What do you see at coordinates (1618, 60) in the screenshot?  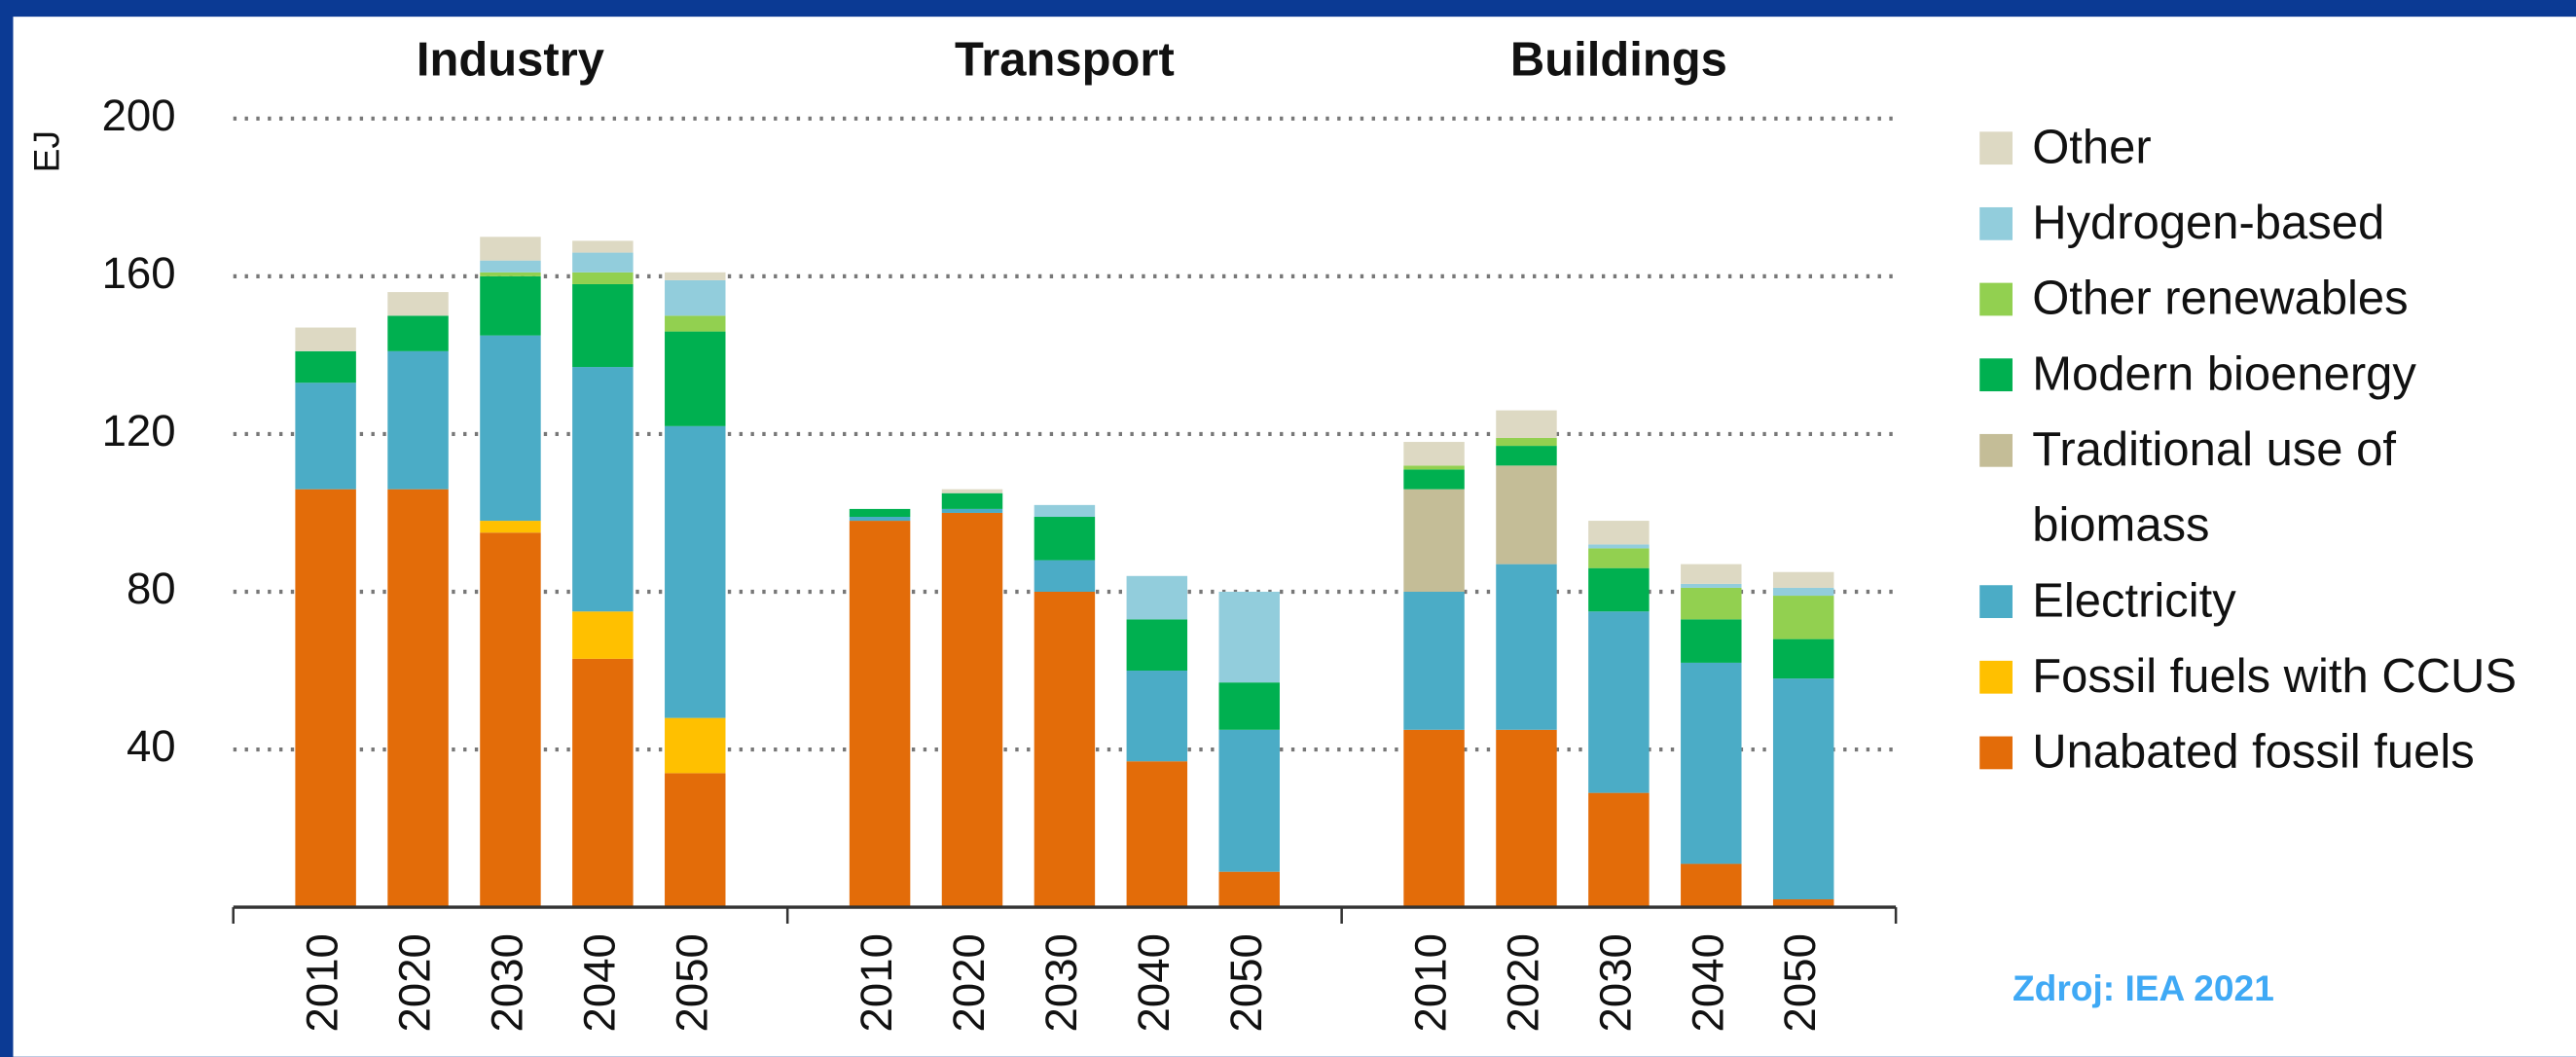 I see `group-title: Buildings` at bounding box center [1618, 60].